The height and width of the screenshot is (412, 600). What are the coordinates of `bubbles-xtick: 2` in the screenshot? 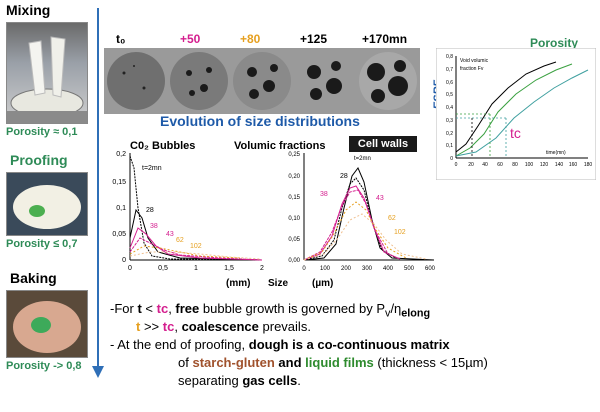 It's located at (262, 268).